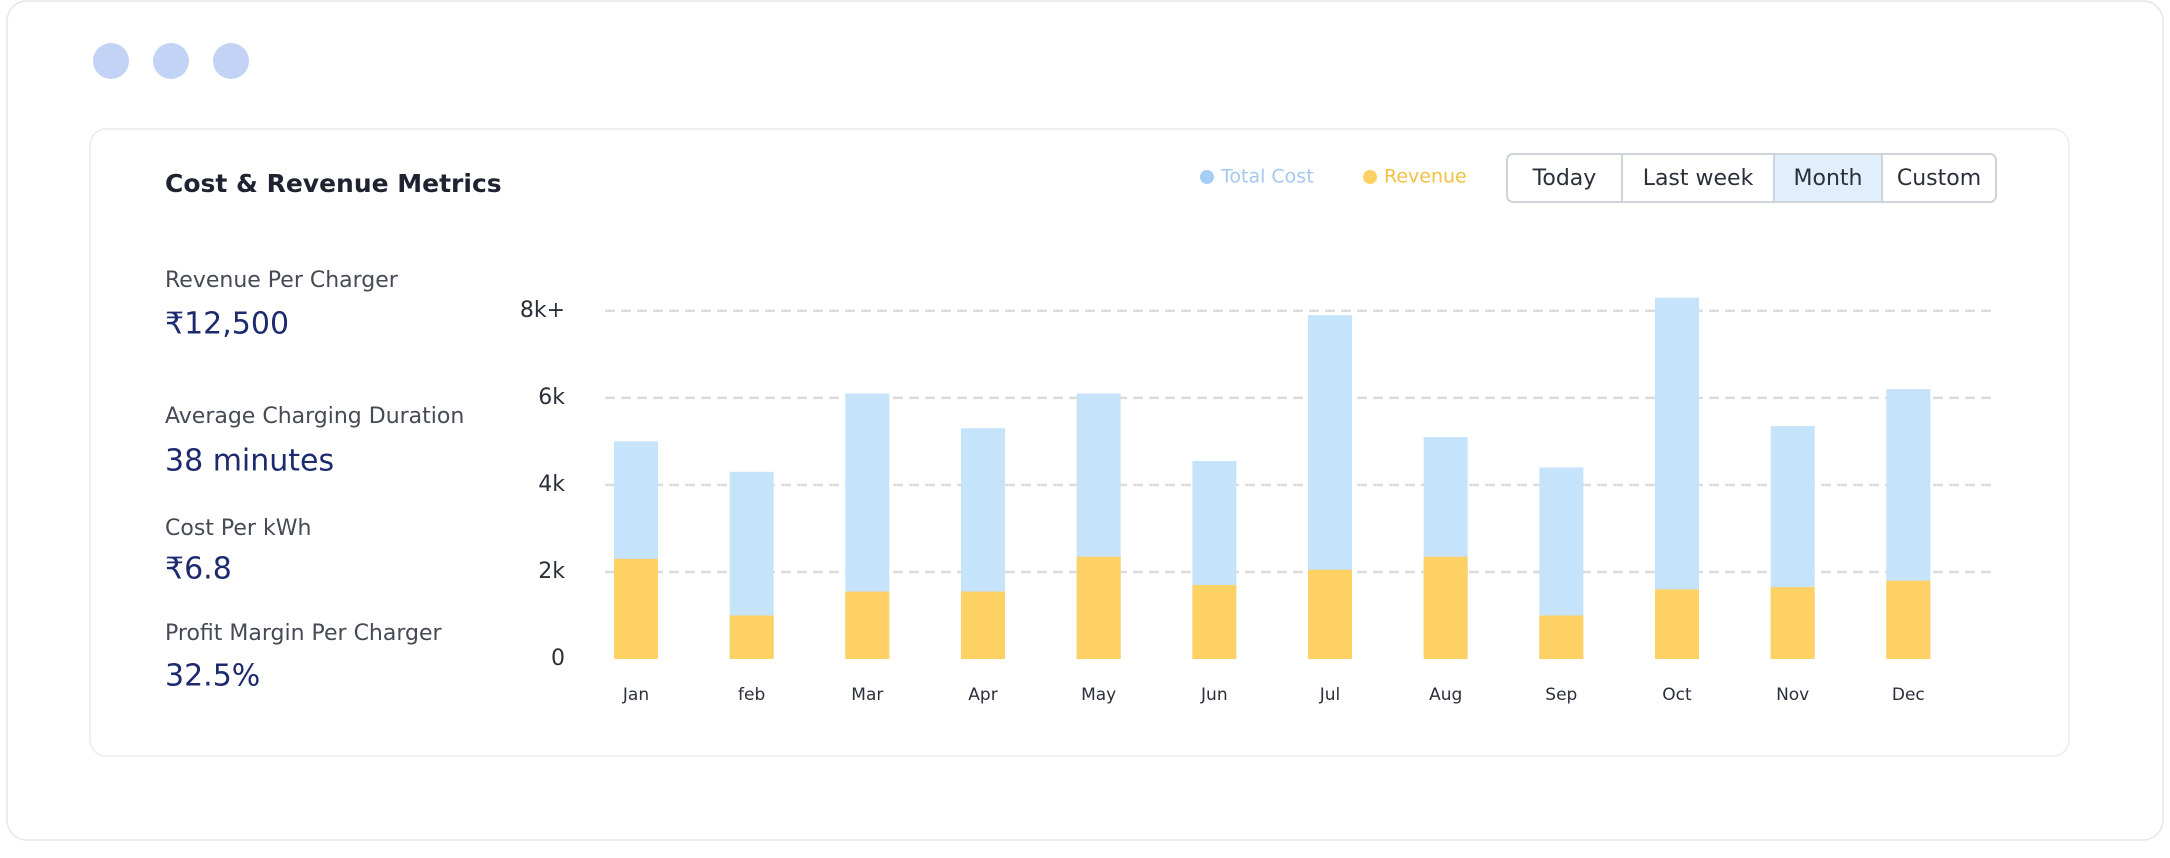 The width and height of the screenshot is (2170, 858). I want to click on legend-label: Revenue, so click(1425, 177).